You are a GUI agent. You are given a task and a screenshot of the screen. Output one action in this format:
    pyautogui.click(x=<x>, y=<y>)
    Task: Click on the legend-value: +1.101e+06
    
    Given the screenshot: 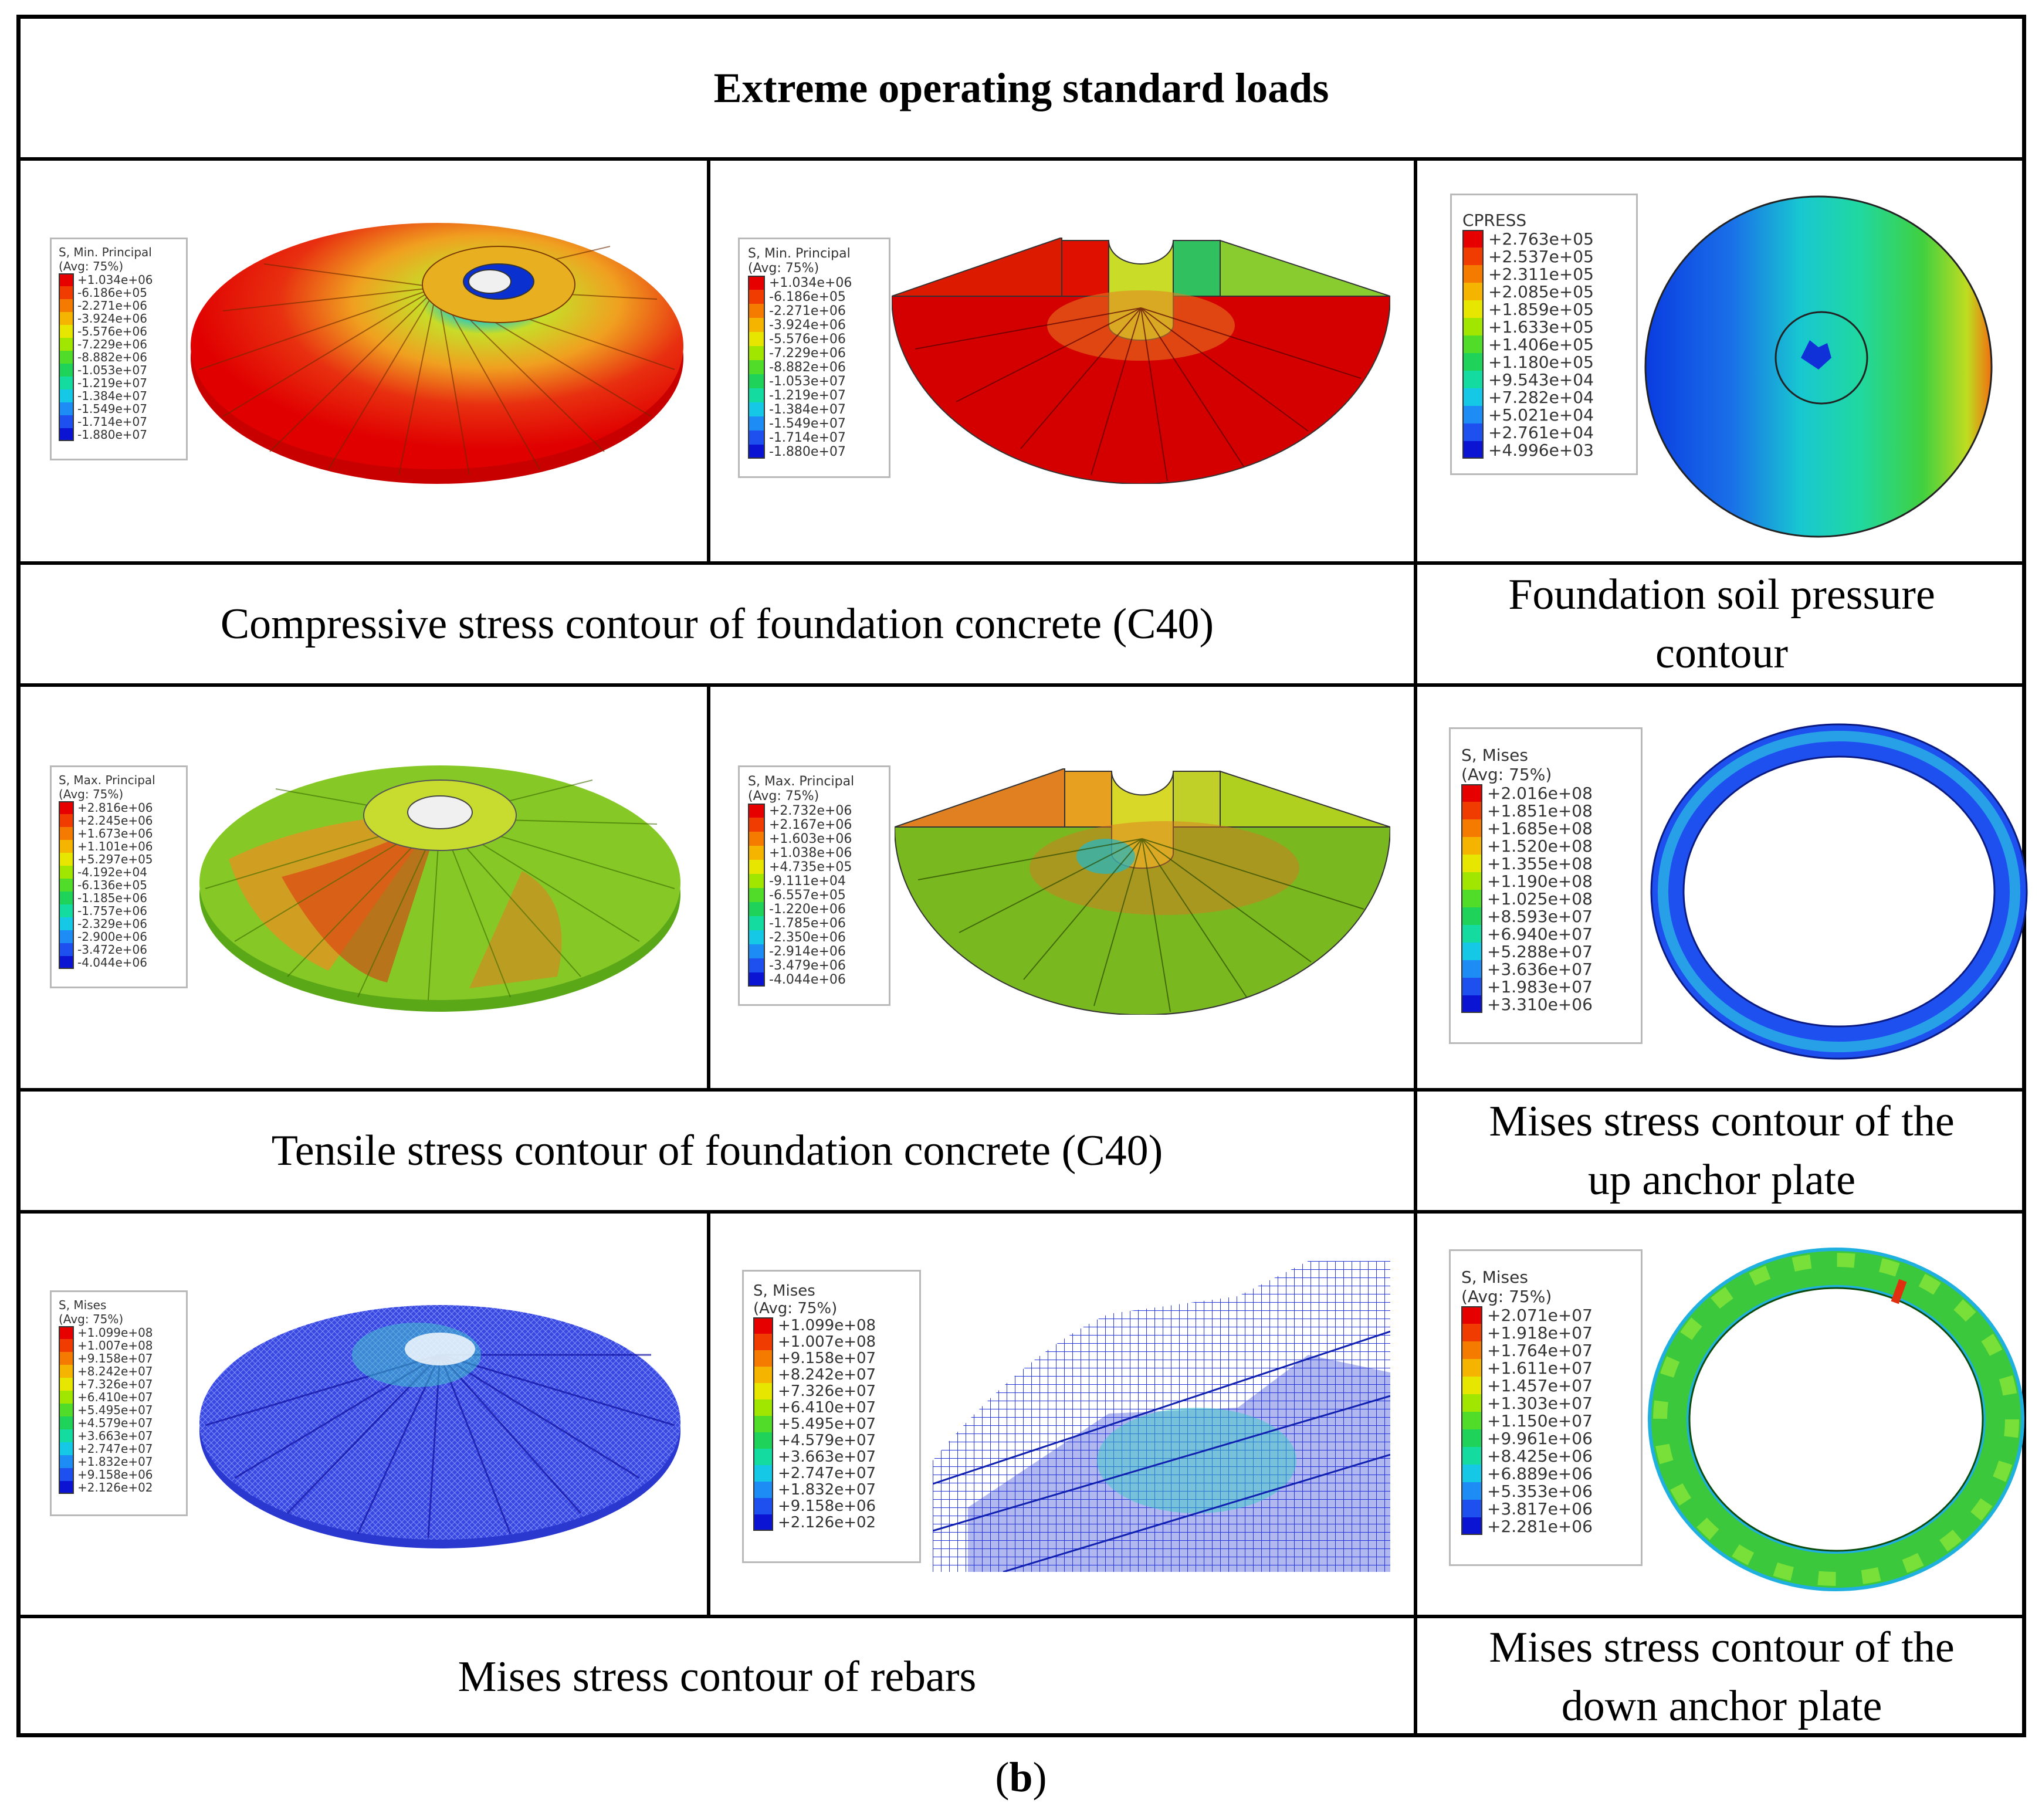 What is the action you would take?
    pyautogui.click(x=115, y=846)
    